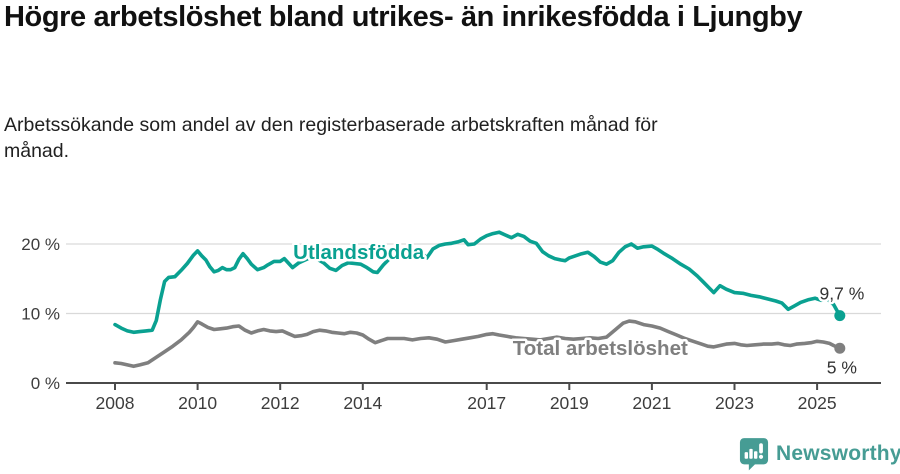  What do you see at coordinates (115, 403) in the screenshot?
I see `x-tick-label: 2008` at bounding box center [115, 403].